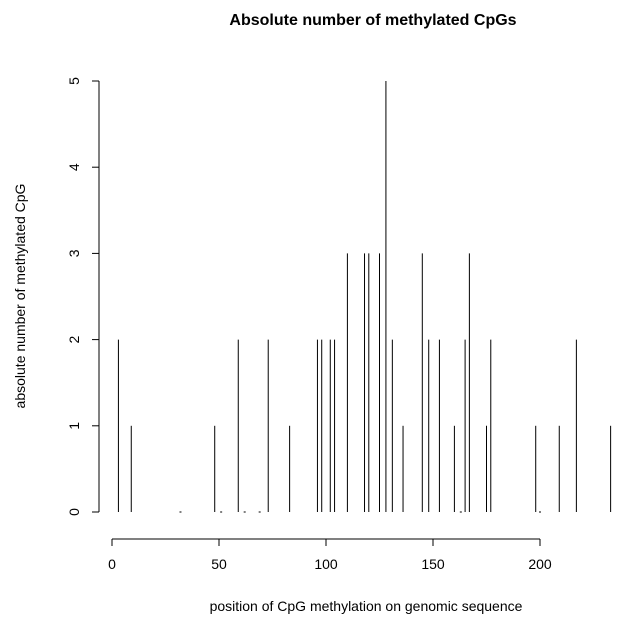 The image size is (625, 623). I want to click on y-tick-label: 1, so click(74, 426).